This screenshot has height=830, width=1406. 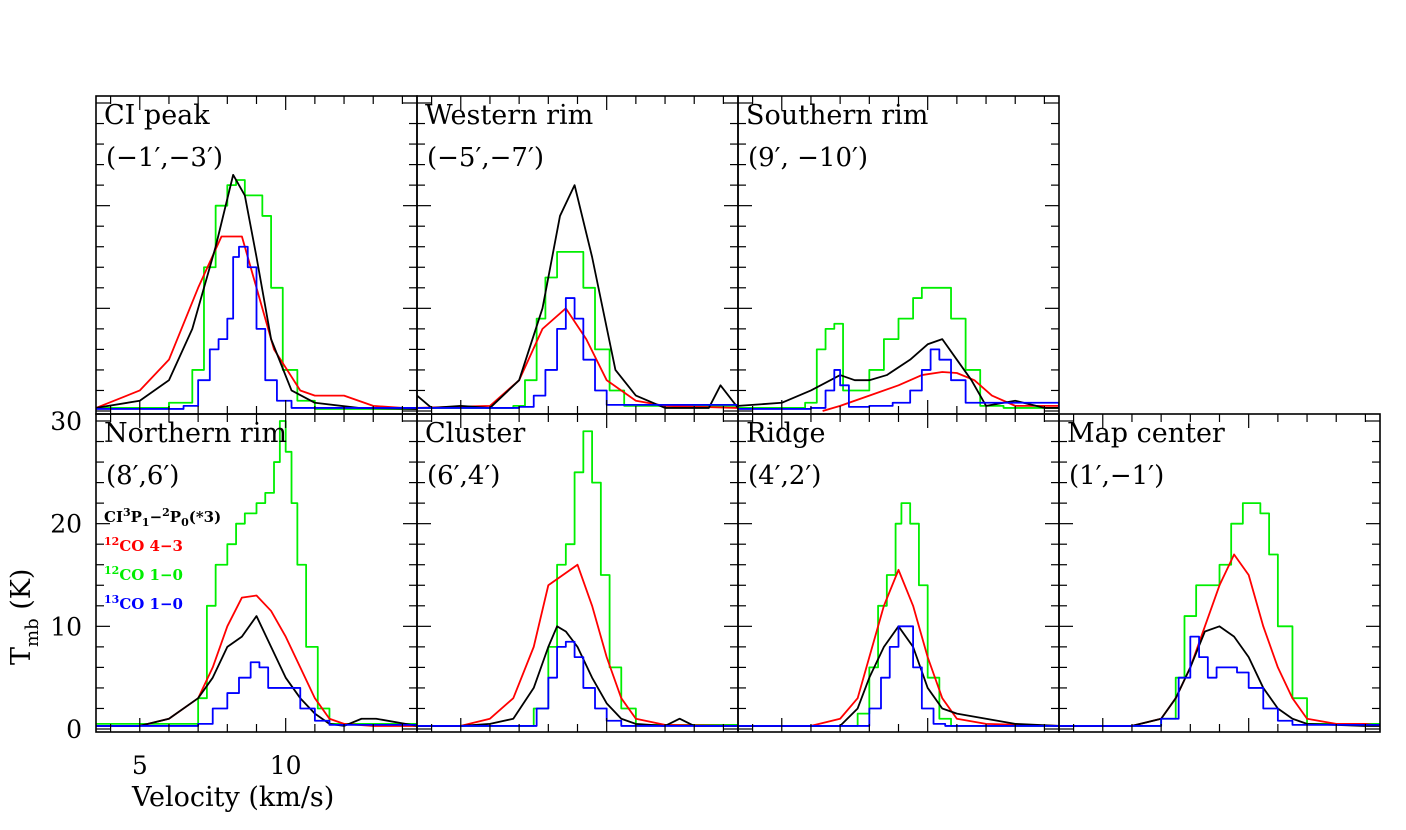 I want to click on panel-western-rim: Western rim (−5′,−7′), so click(x=577, y=255).